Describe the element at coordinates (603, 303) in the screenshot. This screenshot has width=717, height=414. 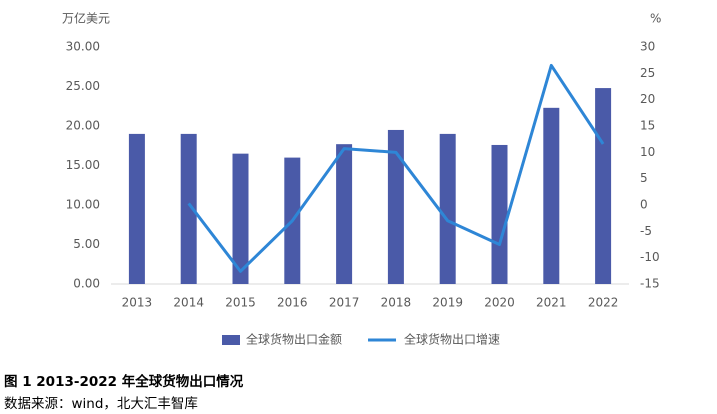
I see `x-tick-label: 2022` at that location.